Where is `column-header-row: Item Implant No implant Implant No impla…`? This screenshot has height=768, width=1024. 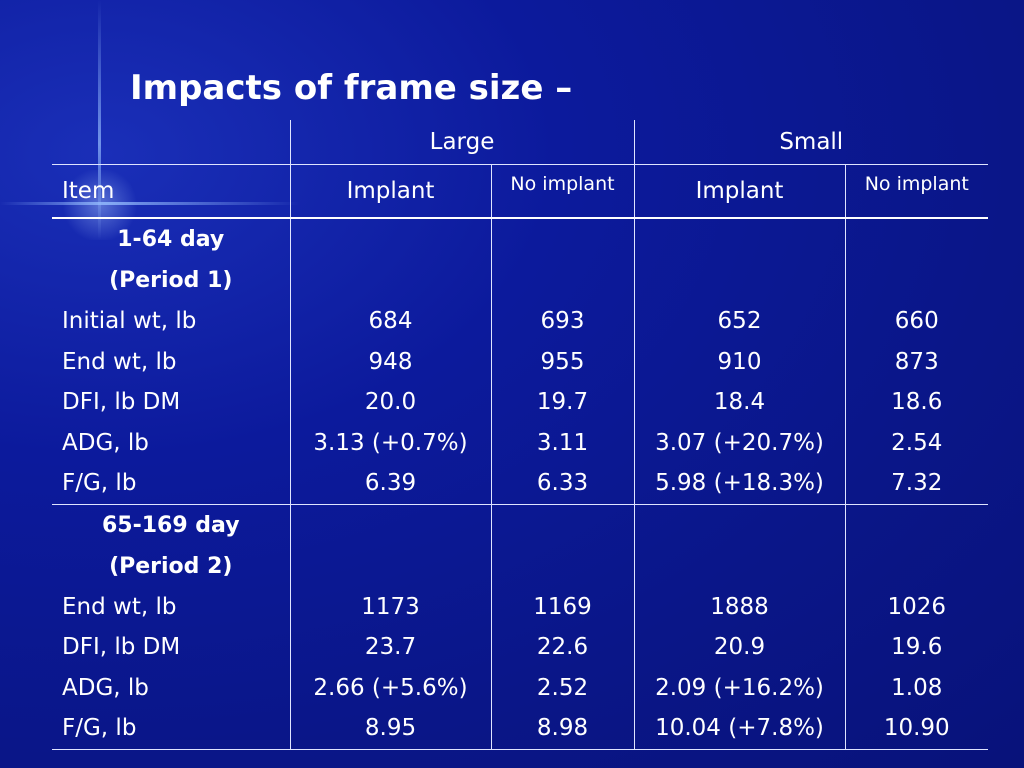 column-header-row: Item Implant No implant Implant No impla… is located at coordinates (520, 191).